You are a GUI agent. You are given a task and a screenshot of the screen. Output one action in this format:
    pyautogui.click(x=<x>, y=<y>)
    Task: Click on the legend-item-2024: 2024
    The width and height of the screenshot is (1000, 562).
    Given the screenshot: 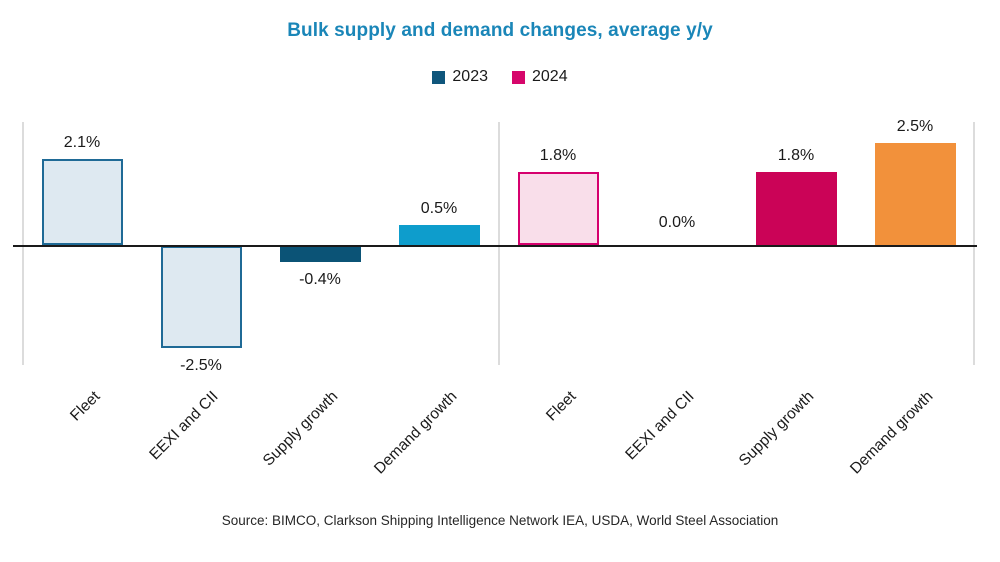 What is the action you would take?
    pyautogui.click(x=540, y=77)
    